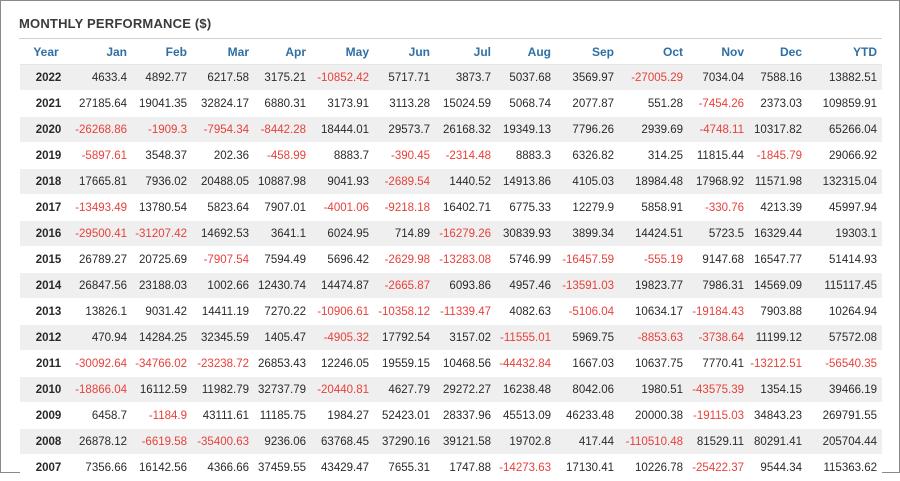  Describe the element at coordinates (404, 337) in the screenshot. I see `value-cell-jun: 17792.54` at that location.